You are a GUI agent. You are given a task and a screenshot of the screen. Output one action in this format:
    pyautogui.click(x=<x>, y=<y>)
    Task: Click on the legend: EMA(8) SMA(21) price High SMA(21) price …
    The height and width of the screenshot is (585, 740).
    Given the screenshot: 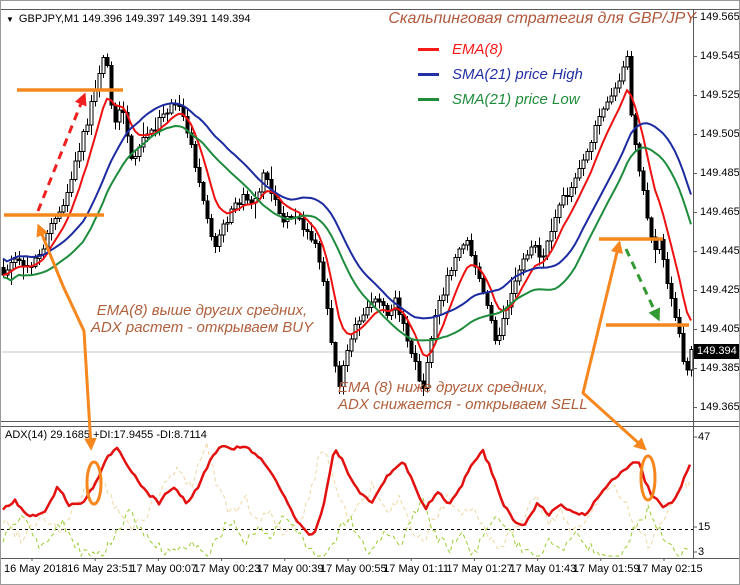 What is the action you would take?
    pyautogui.click(x=500, y=74)
    